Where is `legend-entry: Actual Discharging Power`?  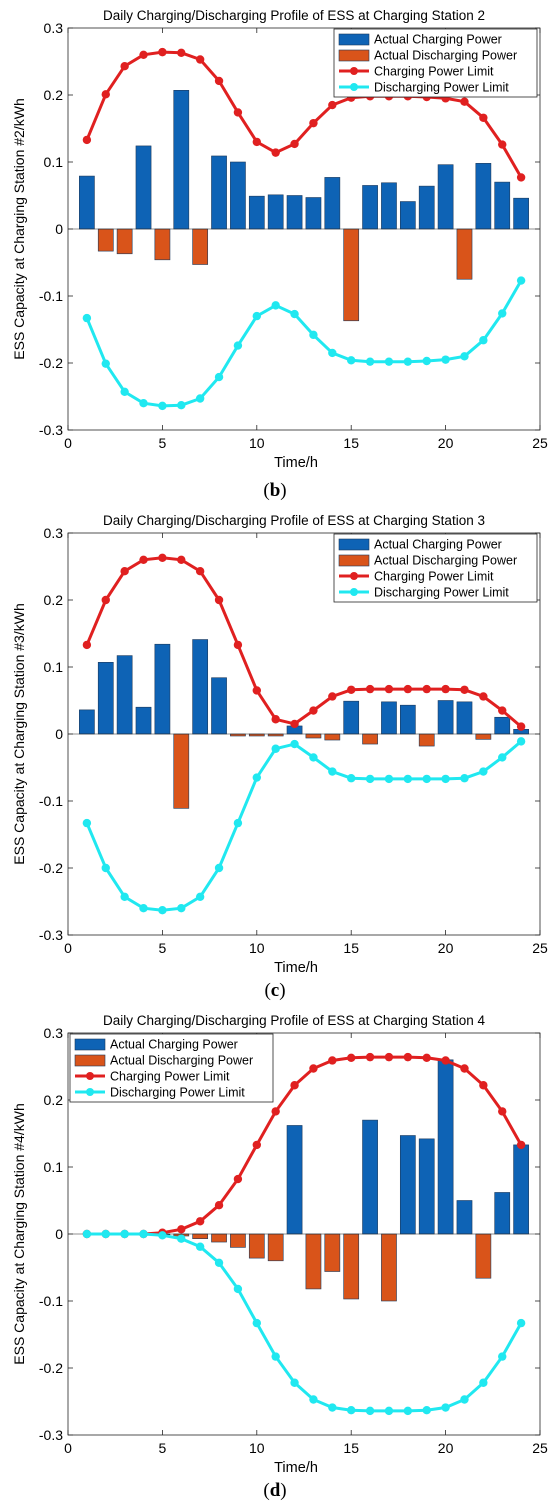 legend-entry: Actual Discharging Power is located at coordinates (445, 561).